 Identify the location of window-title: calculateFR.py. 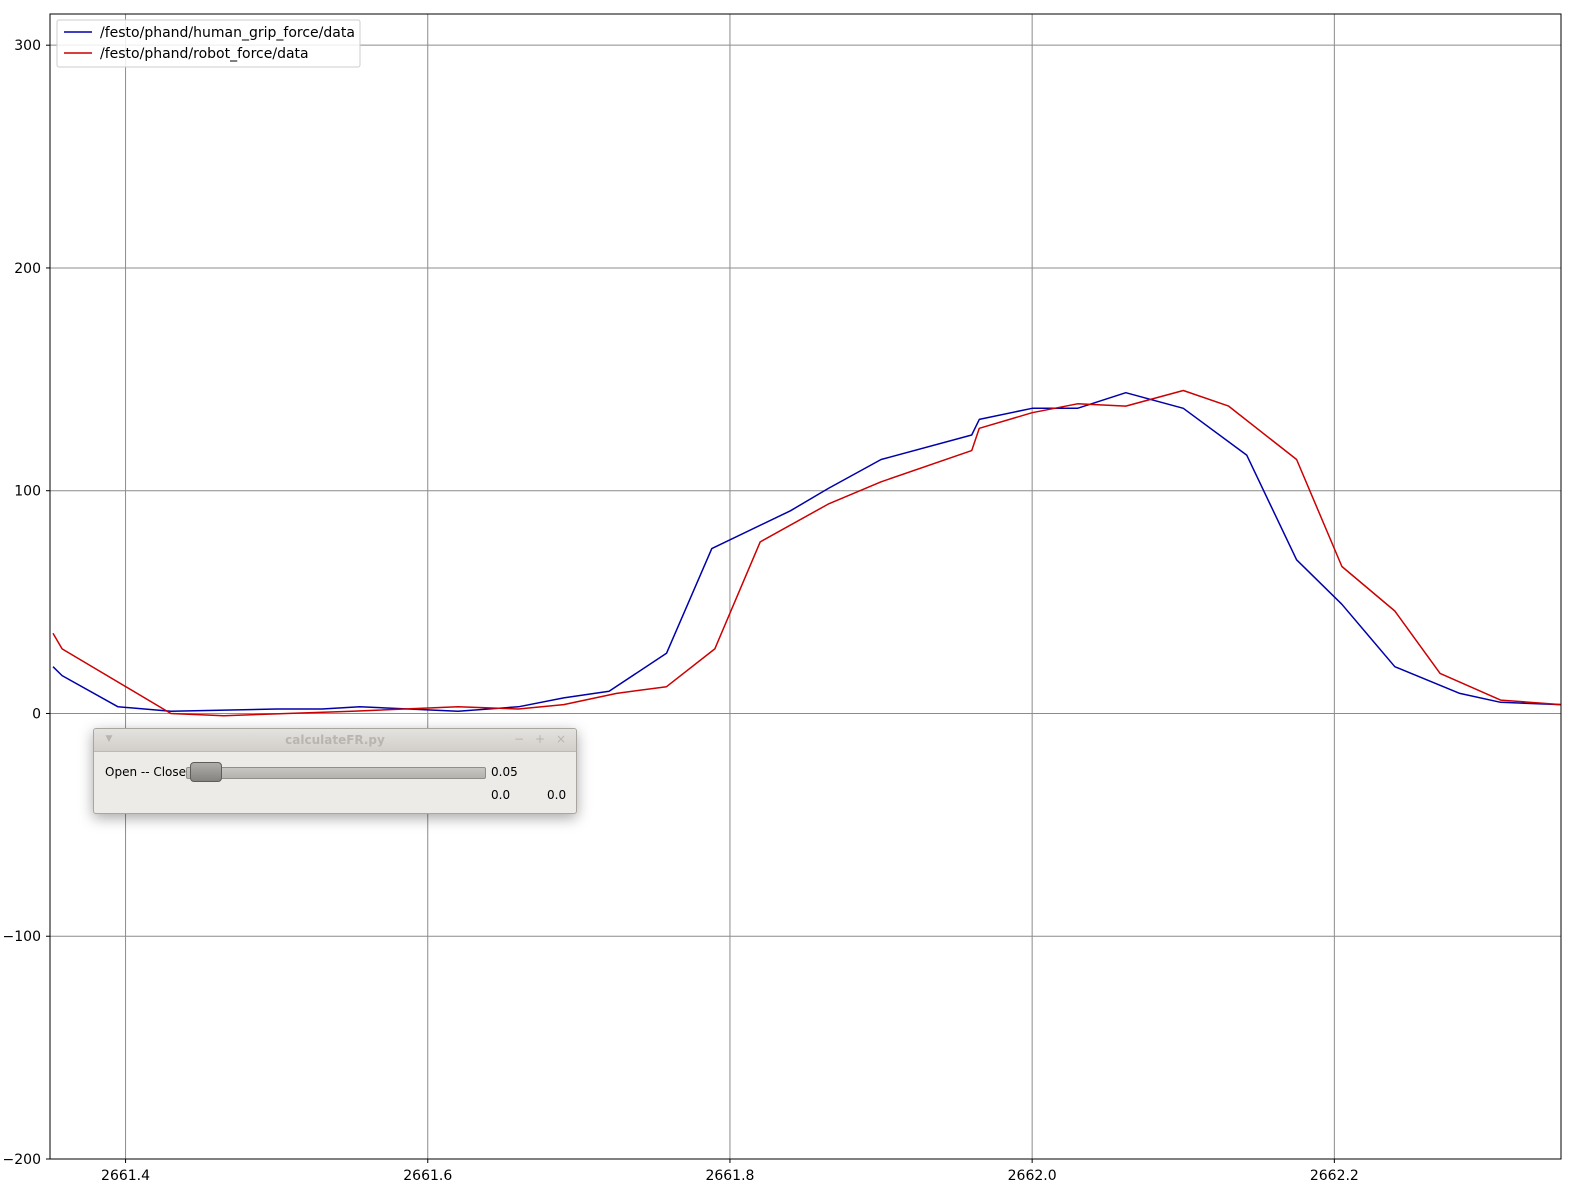
(335, 740).